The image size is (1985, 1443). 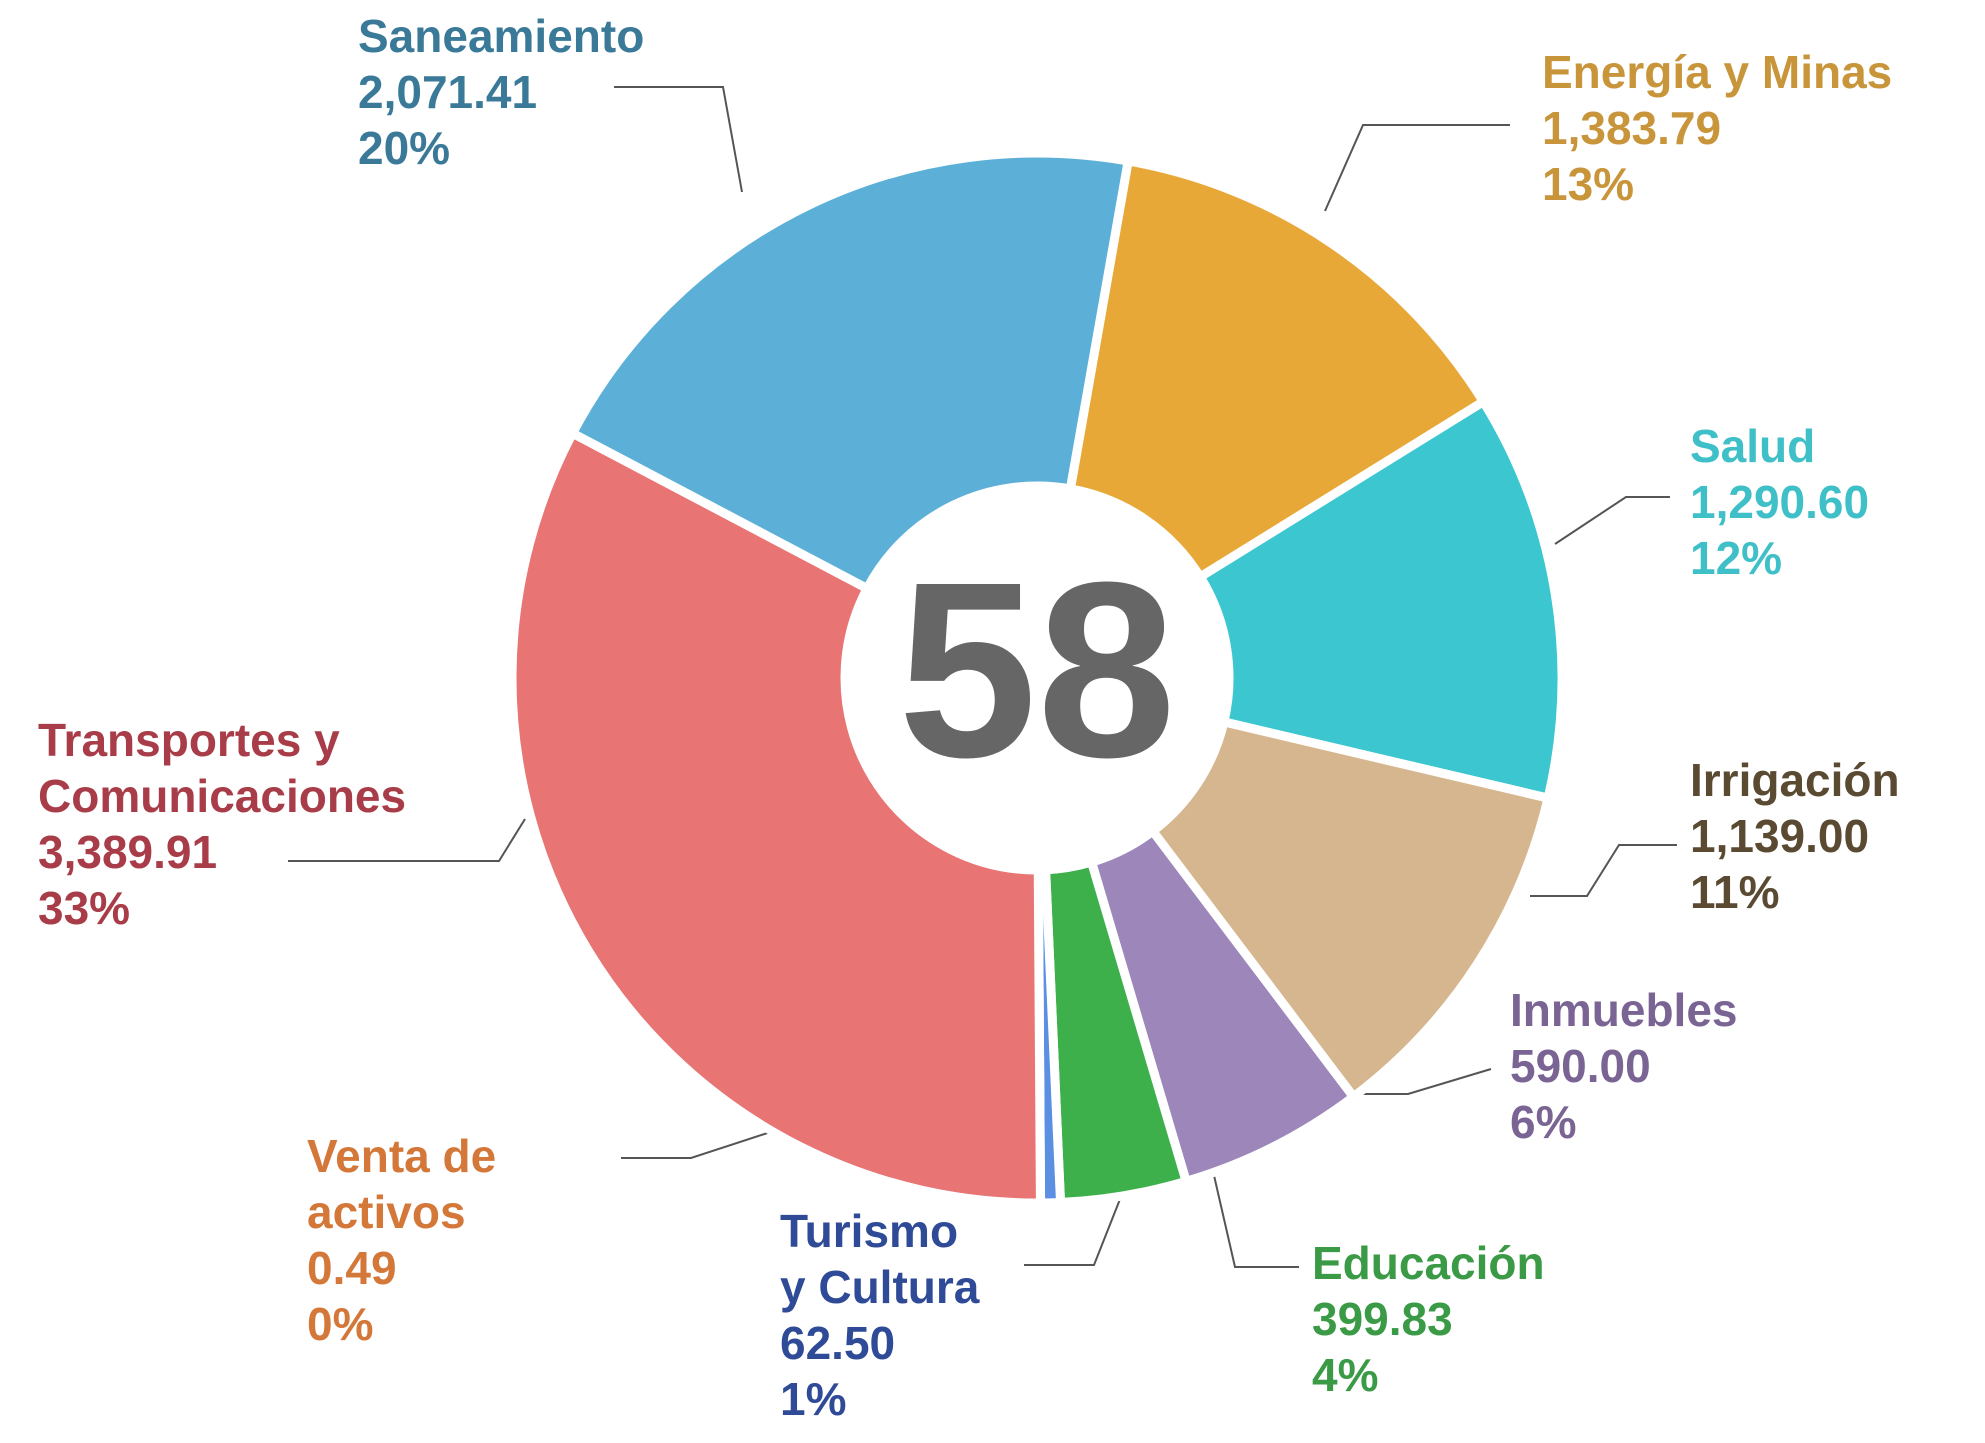 I want to click on percent-label: 33%, so click(x=84, y=908).